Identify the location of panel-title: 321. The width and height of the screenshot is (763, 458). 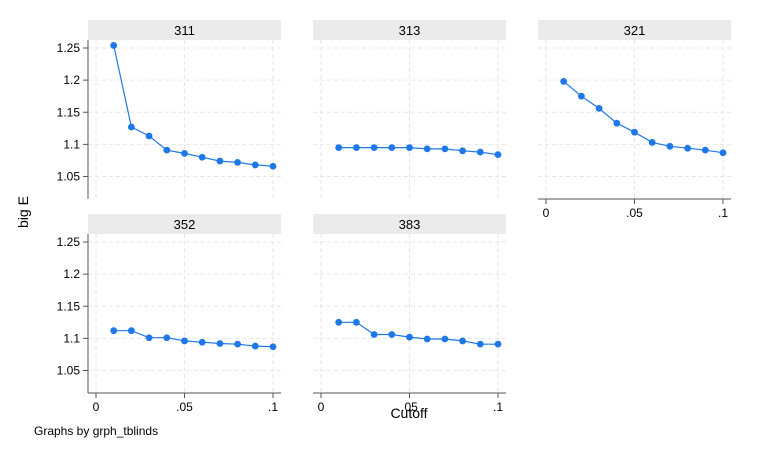
(635, 30).